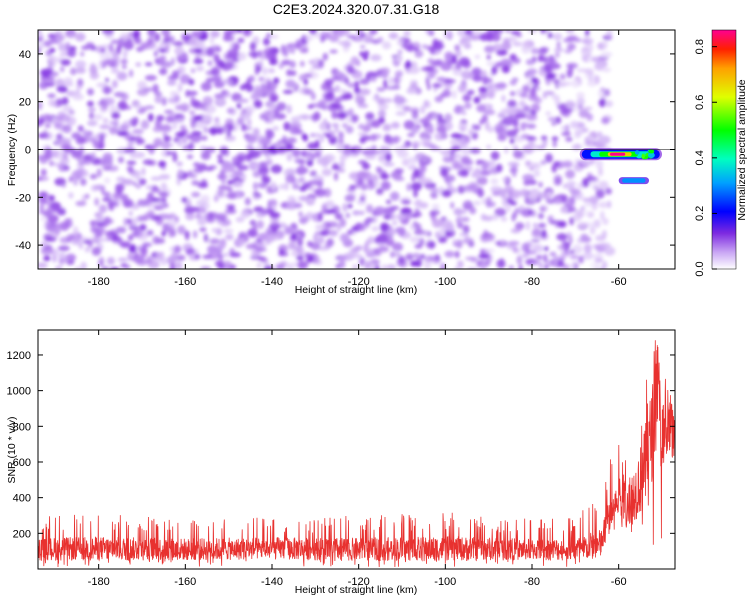 The width and height of the screenshot is (750, 600). What do you see at coordinates (19, 356) in the screenshot?
I see `y-tick-label: 1200` at bounding box center [19, 356].